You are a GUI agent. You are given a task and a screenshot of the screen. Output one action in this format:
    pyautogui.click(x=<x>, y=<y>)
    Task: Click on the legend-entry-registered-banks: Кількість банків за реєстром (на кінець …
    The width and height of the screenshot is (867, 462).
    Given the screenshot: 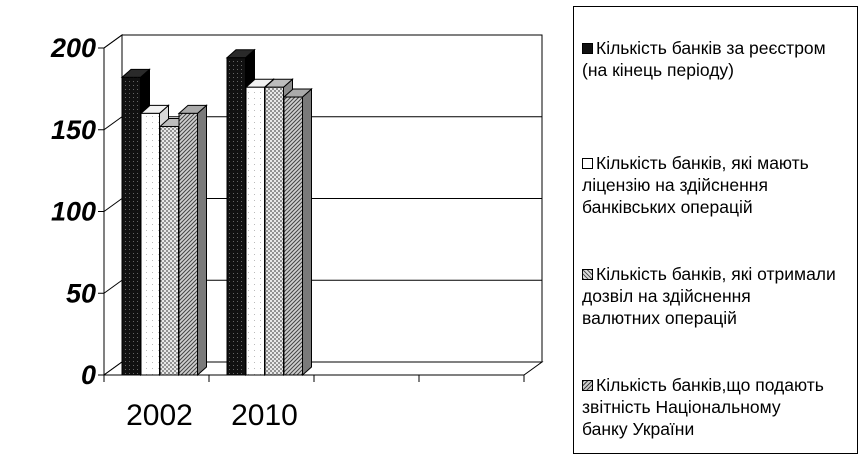 What is the action you would take?
    pyautogui.click(x=719, y=59)
    